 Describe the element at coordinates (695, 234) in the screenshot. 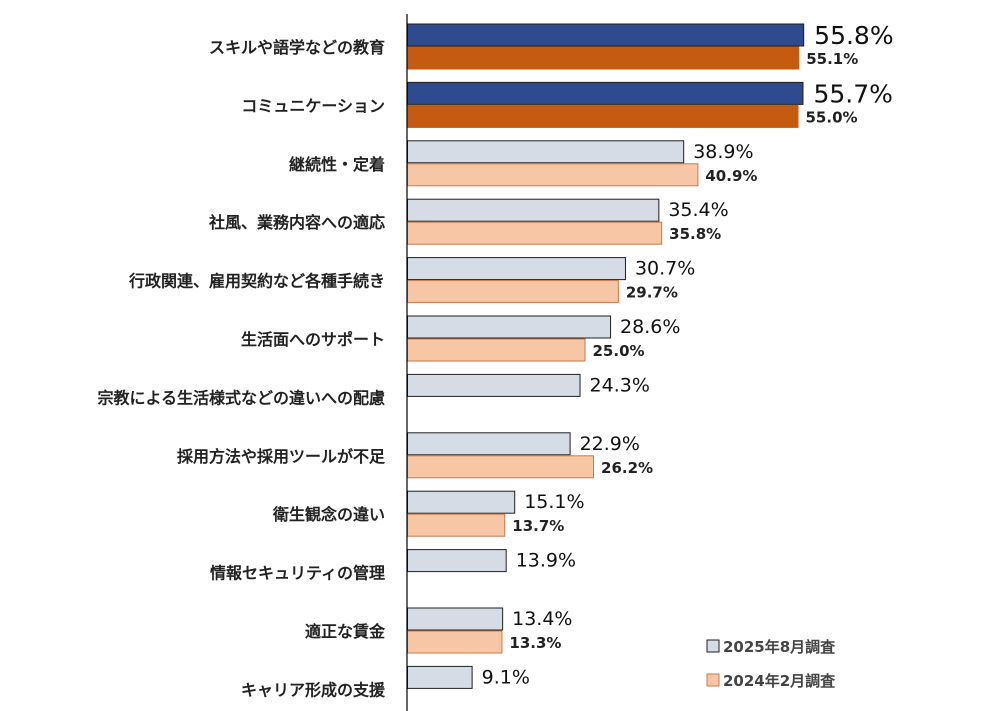

I see `value-label-2024: 35.8%` at that location.